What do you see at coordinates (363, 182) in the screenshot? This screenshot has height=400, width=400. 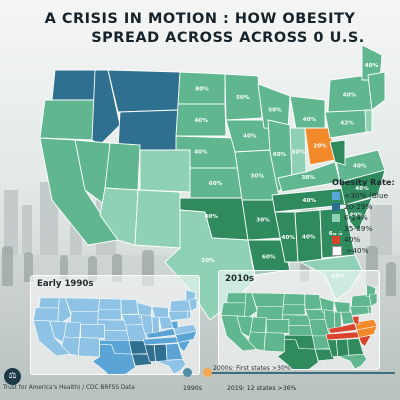 I see `legend-title: Obesity Rate:` at bounding box center [363, 182].